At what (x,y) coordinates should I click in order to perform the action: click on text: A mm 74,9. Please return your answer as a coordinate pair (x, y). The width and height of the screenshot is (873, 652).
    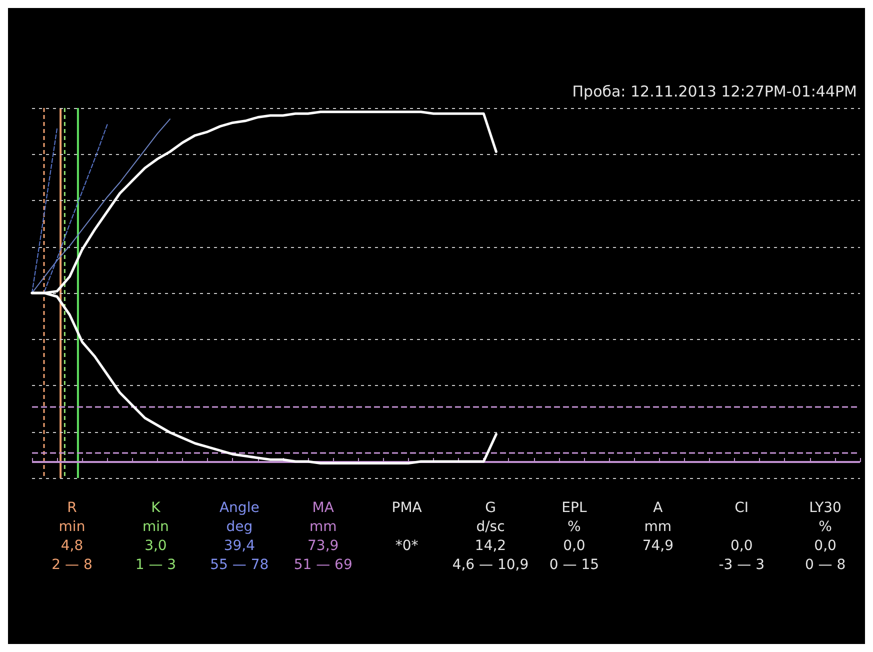
    Looking at the image, I should click on (658, 527).